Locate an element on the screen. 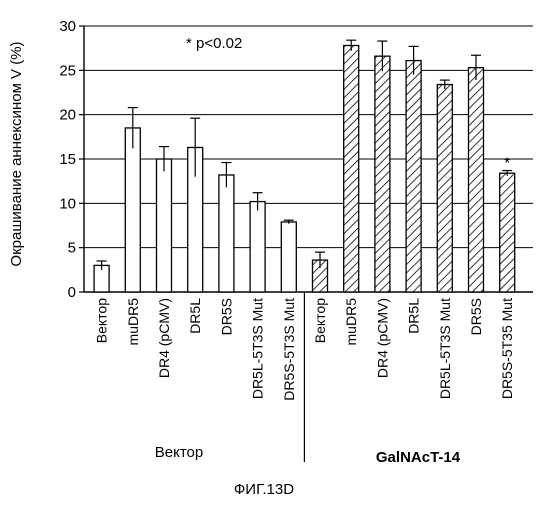 The image size is (538, 505). group-label-vector: Вектор is located at coordinates (179, 452).